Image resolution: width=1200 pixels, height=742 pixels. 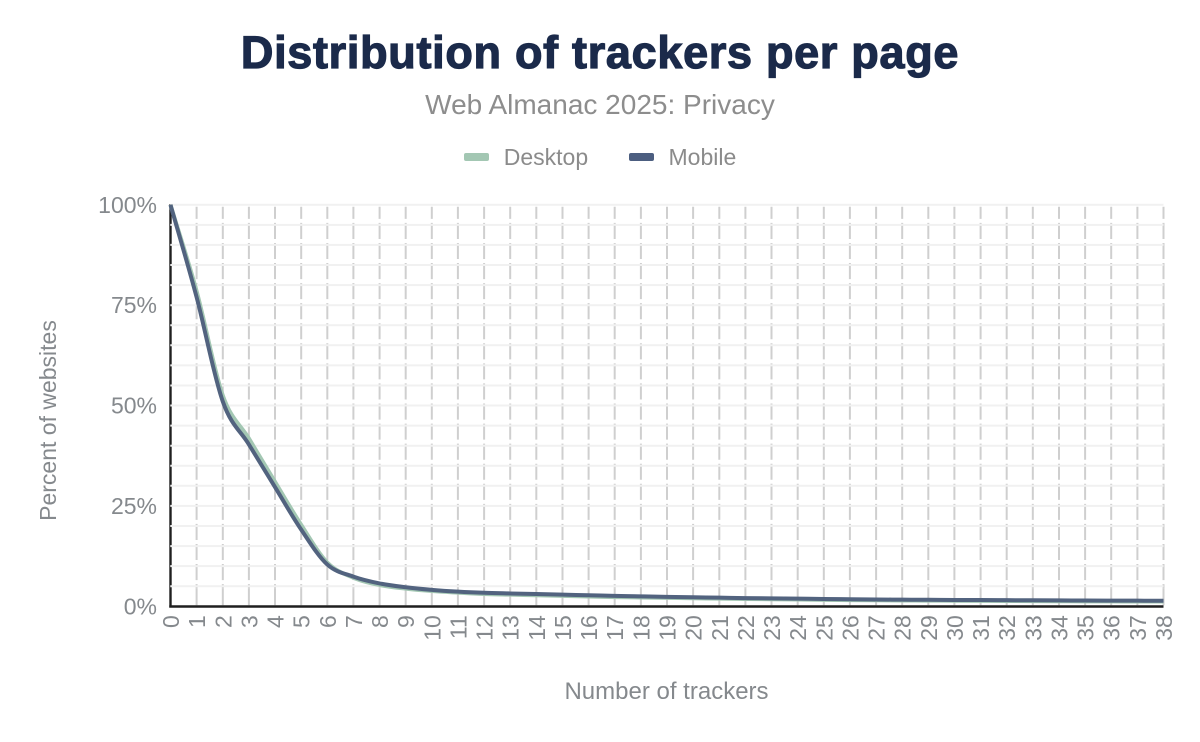 What do you see at coordinates (511, 628) in the screenshot?
I see `svg-text: 13` at bounding box center [511, 628].